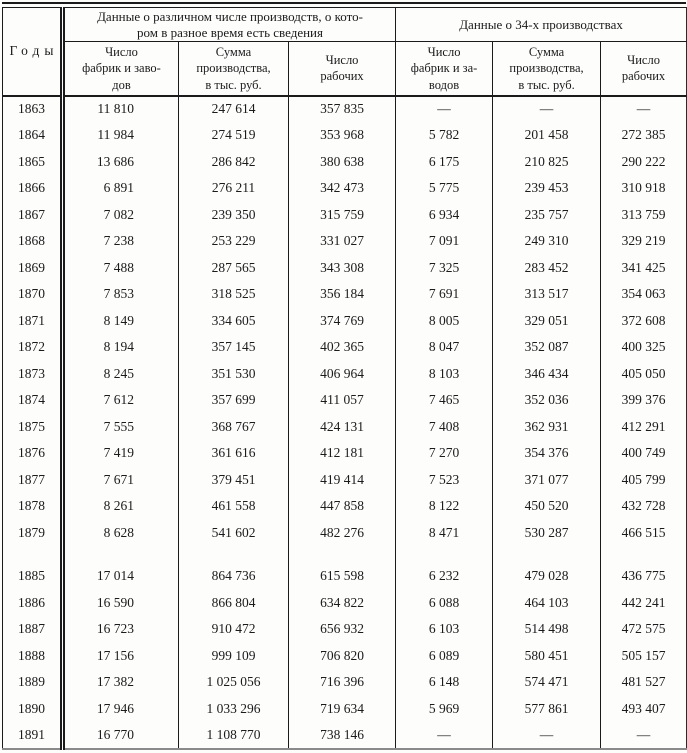  Describe the element at coordinates (33, 400) in the screenshot. I see `year-cell: 1874` at that location.